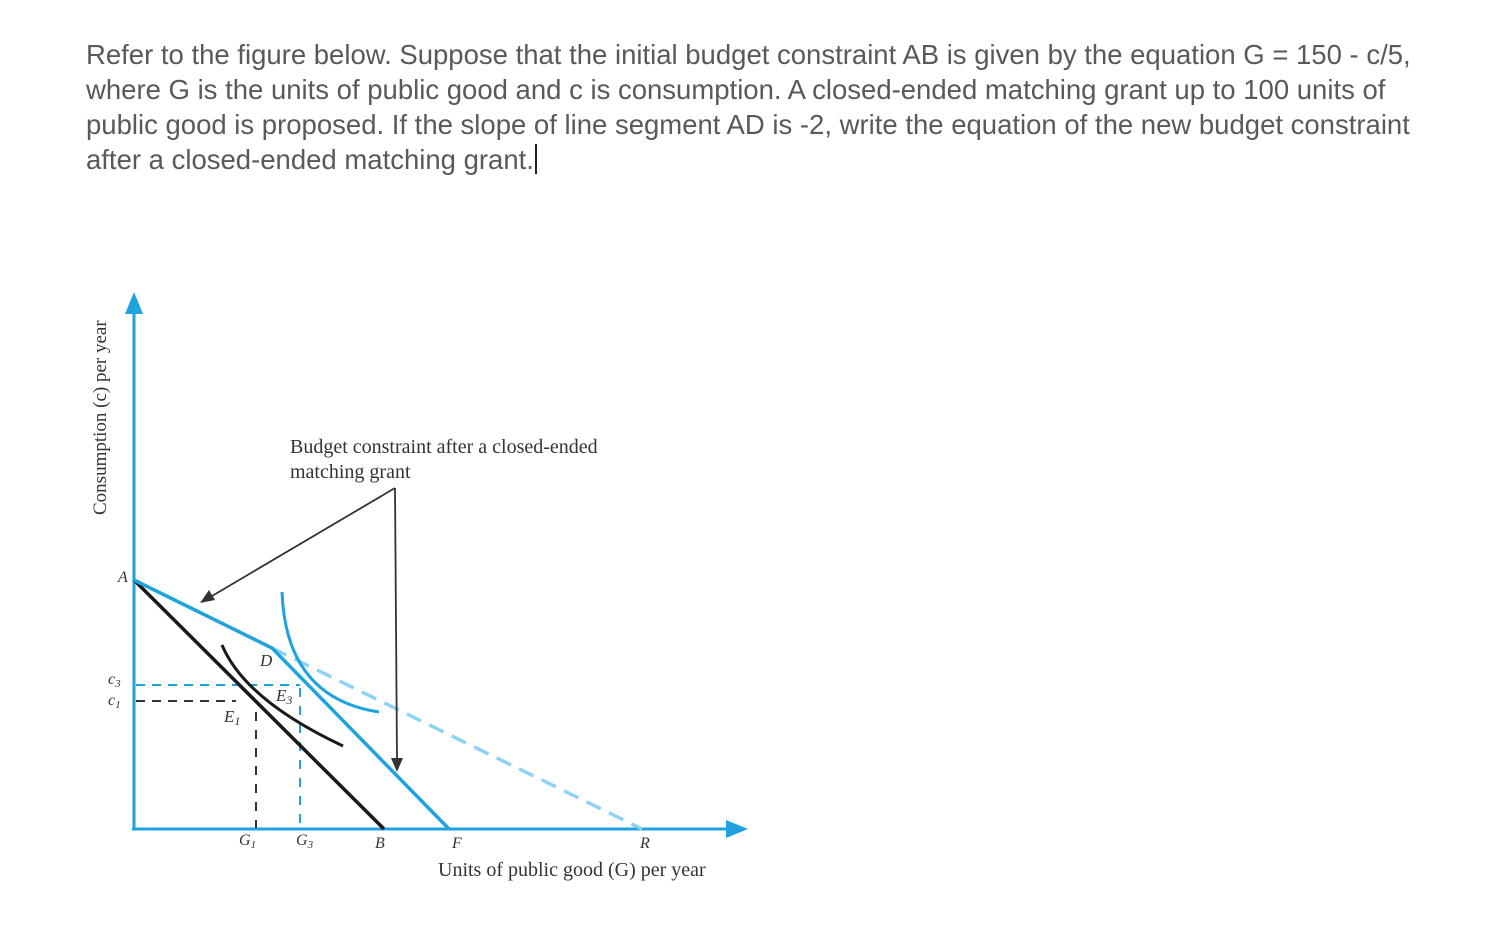 The height and width of the screenshot is (925, 1494). Describe the element at coordinates (330, 652) in the screenshot. I see `indifference-curve-e3` at that location.